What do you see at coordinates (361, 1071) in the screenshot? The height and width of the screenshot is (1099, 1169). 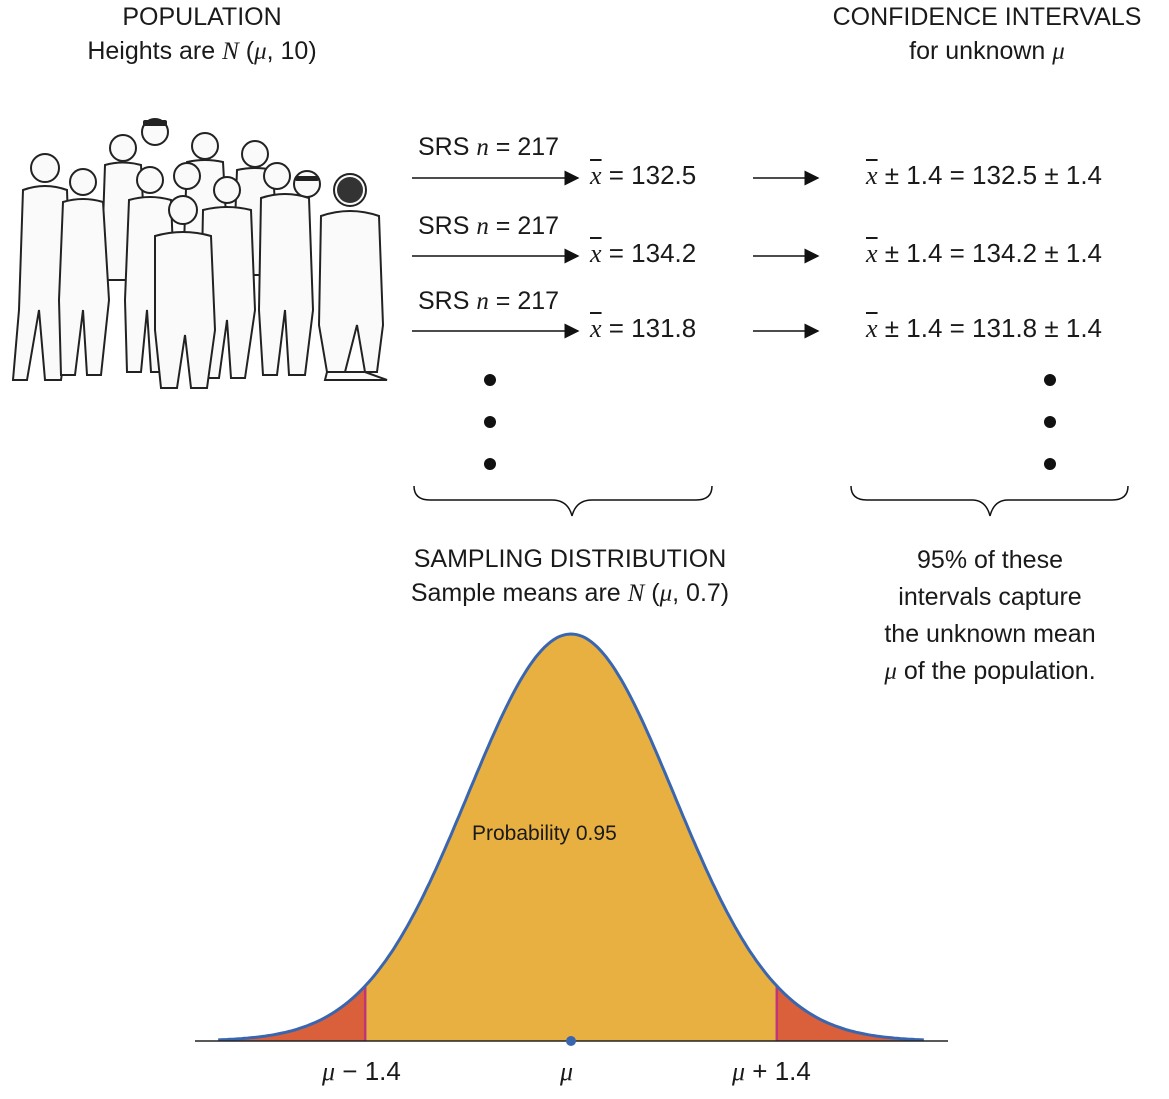 I see `tick-label-lower: μ − 1.4` at bounding box center [361, 1071].